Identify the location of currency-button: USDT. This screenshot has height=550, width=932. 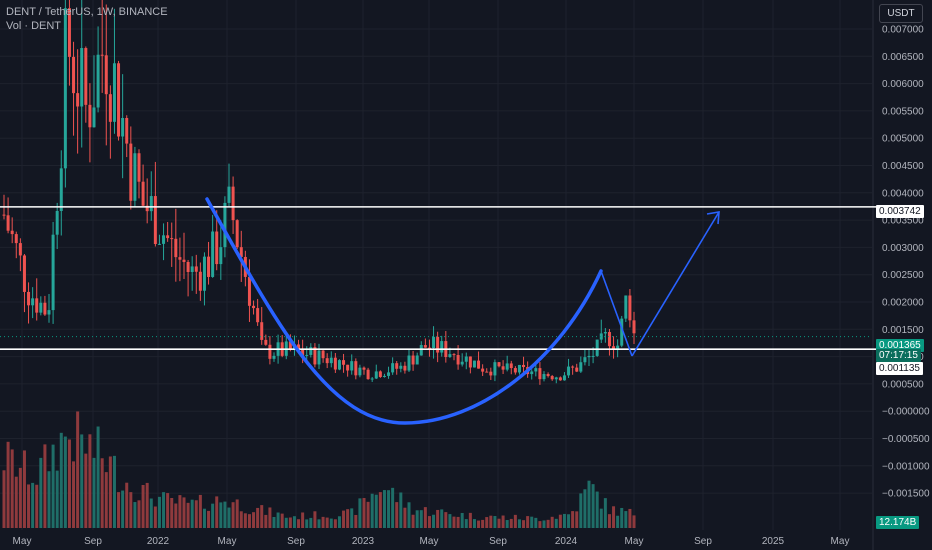
(901, 13).